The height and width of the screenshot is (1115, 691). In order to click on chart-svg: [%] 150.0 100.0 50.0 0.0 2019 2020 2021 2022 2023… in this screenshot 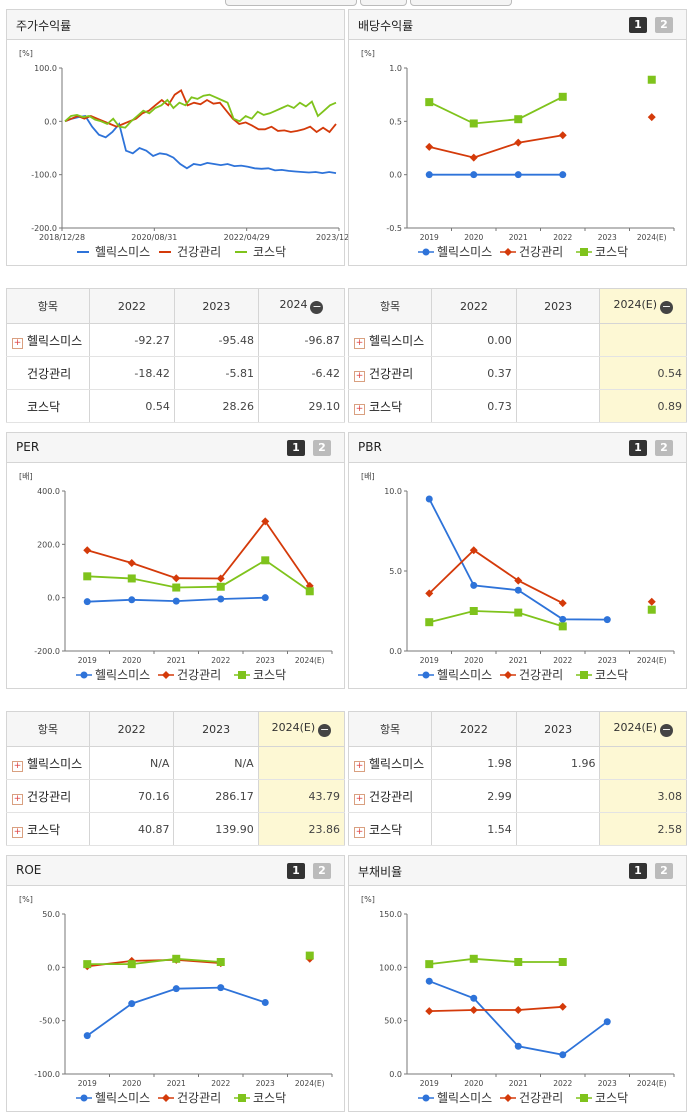, I will do `click(518, 1000)`.